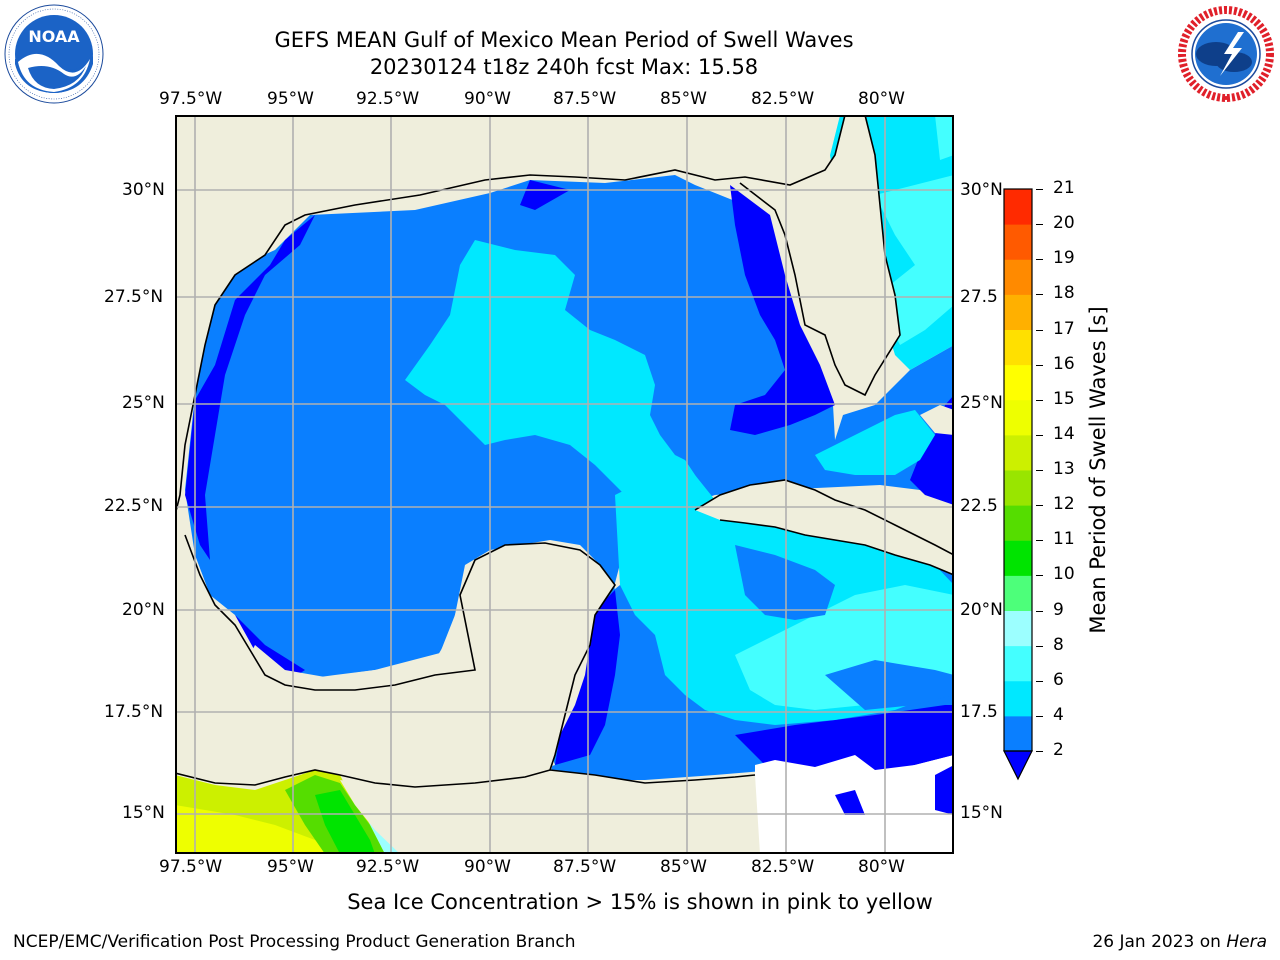  I want to click on nws-logo, so click(1226, 54).